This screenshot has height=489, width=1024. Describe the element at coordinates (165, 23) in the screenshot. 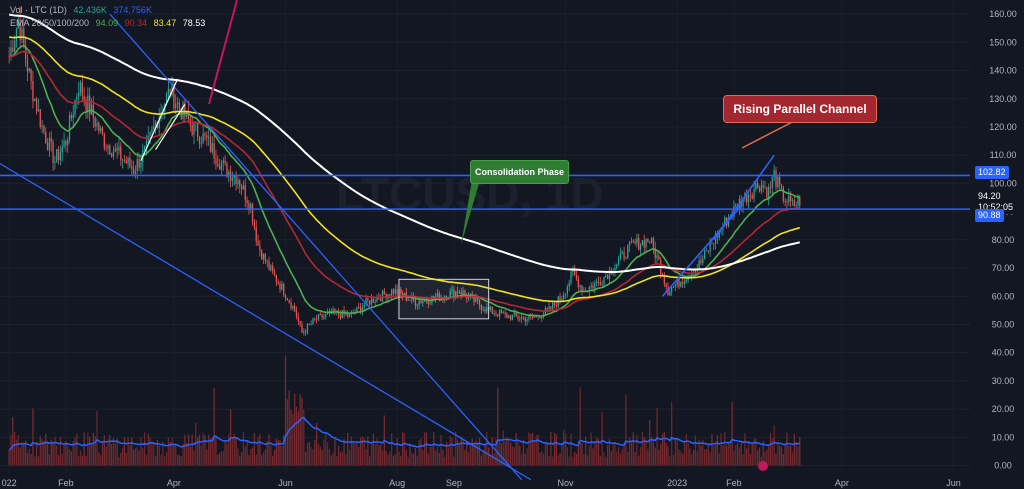

I see `ema100-value: 83.47` at that location.